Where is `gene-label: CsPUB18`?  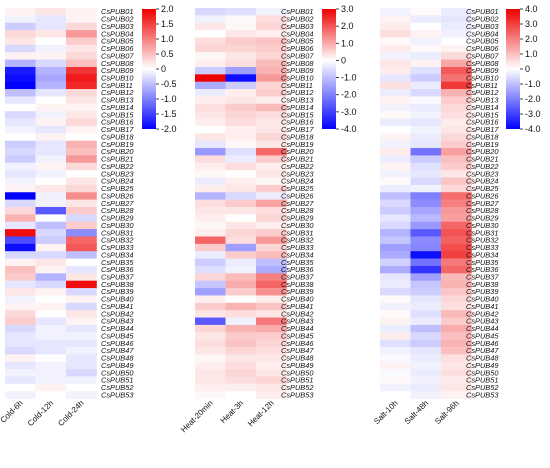 gene-label: CsPUB18 is located at coordinates (117, 136).